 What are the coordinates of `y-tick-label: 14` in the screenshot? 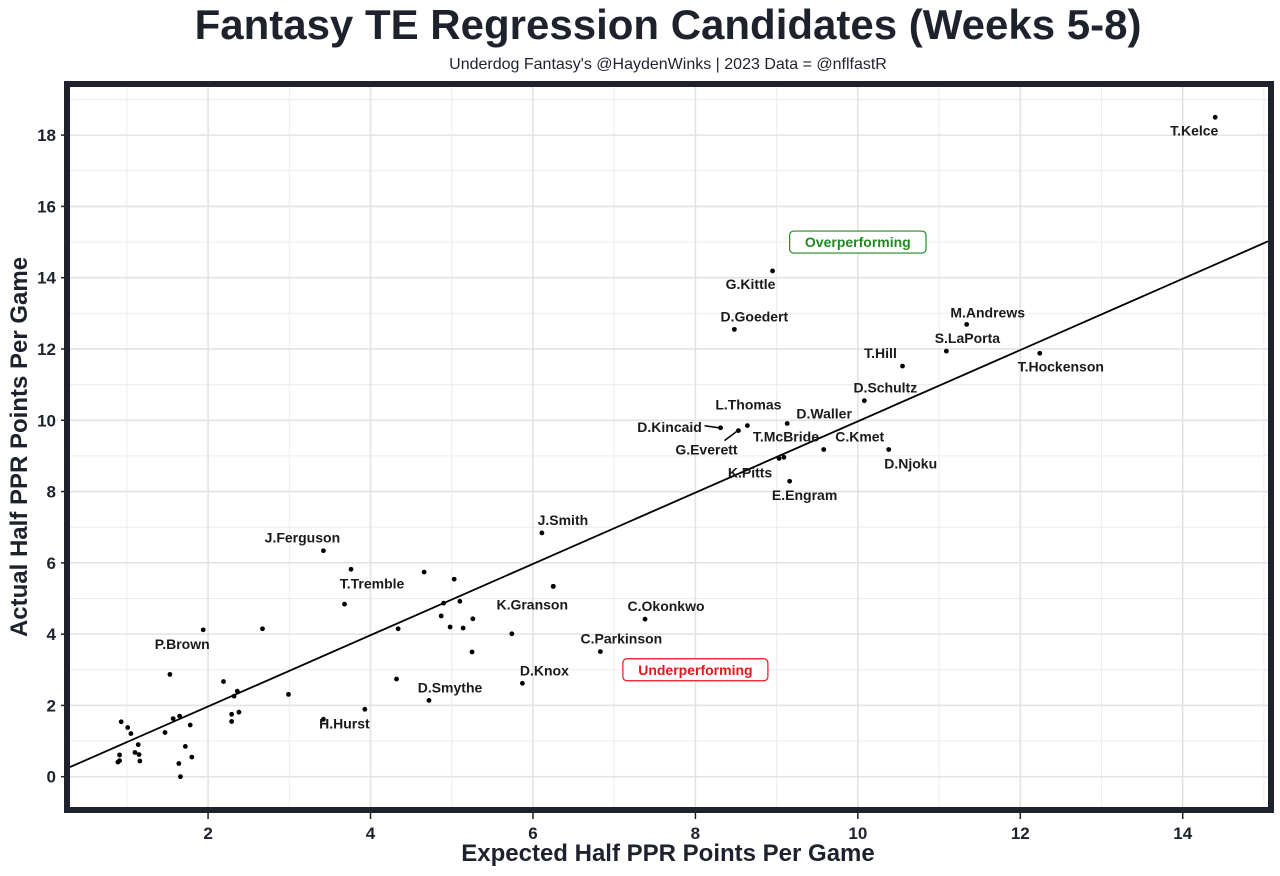 It's located at (46, 278).